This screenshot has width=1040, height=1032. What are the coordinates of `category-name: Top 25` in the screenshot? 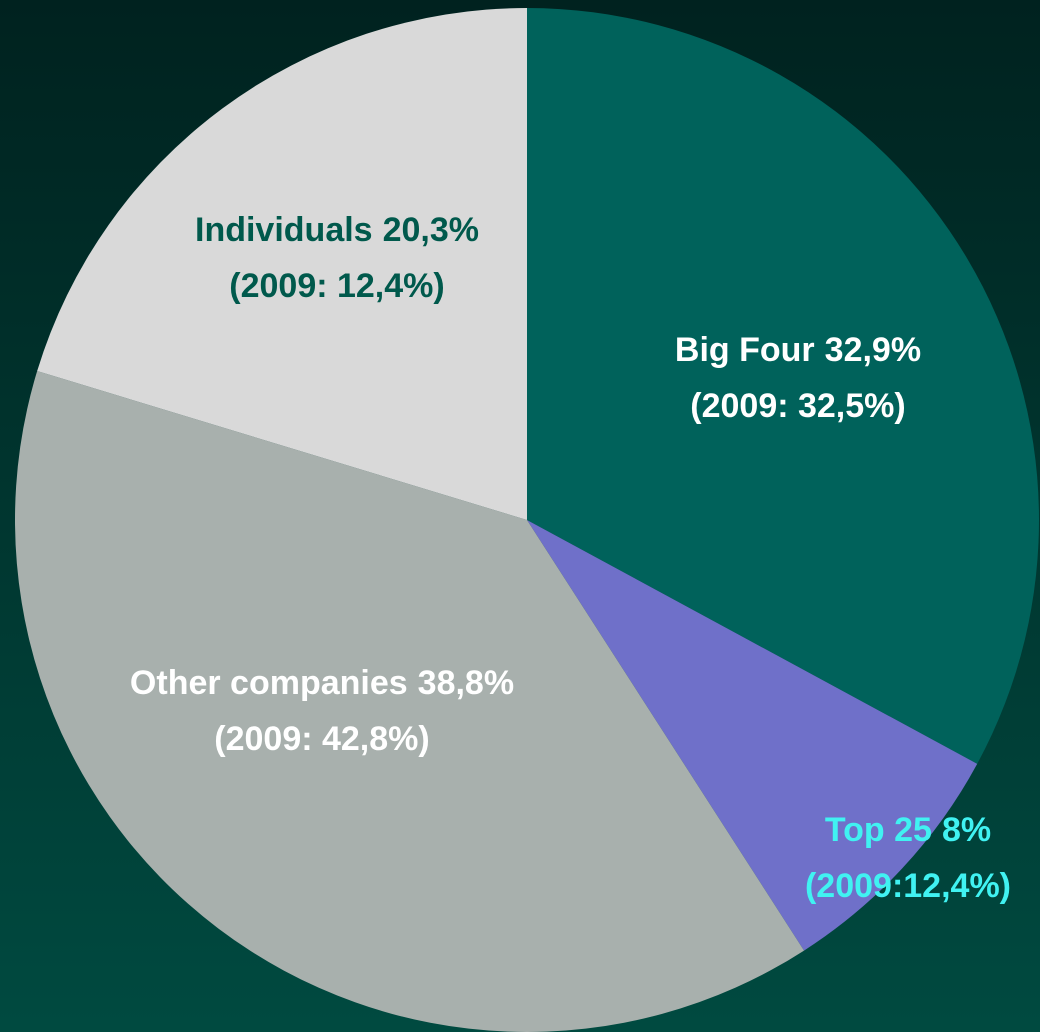 It's located at (878, 830).